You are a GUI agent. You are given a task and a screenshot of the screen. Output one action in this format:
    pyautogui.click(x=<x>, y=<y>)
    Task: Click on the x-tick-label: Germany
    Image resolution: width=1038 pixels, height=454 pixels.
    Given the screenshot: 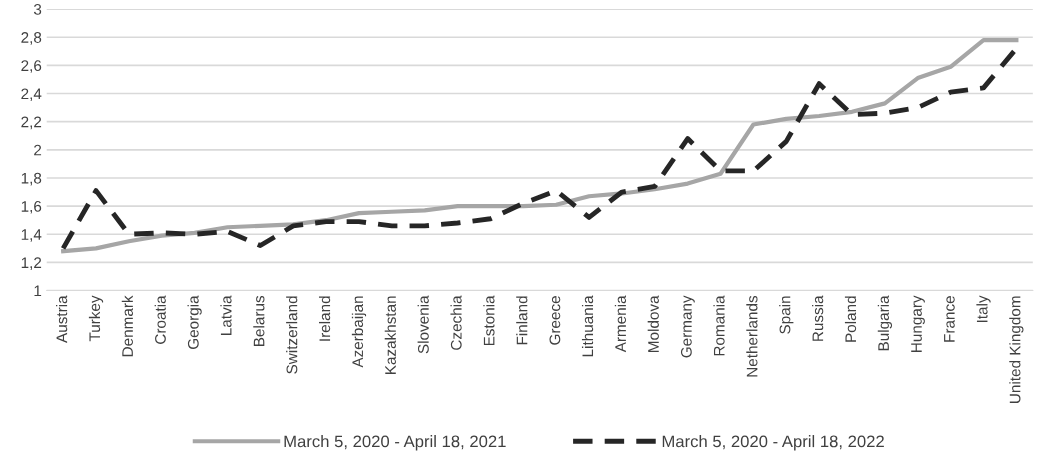 What is the action you would take?
    pyautogui.click(x=687, y=326)
    